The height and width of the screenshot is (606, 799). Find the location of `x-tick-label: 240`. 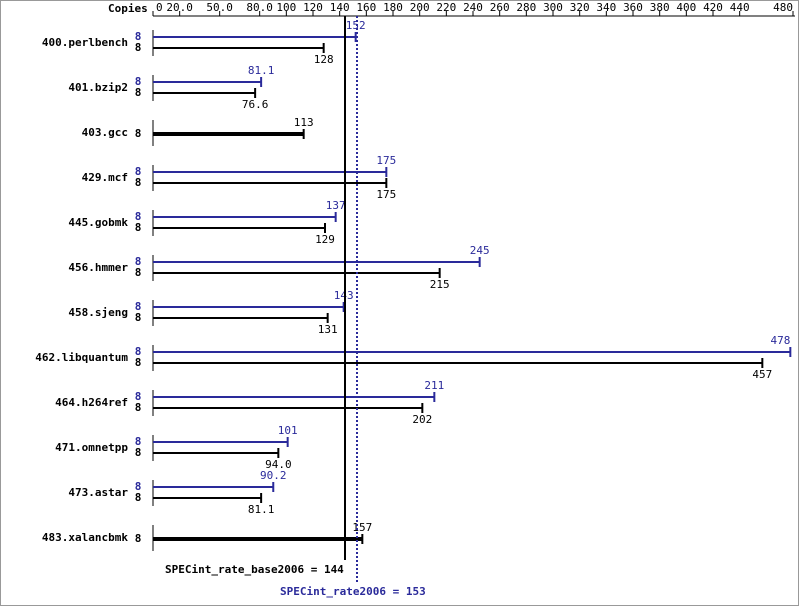

x-tick-label: 240 is located at coordinates (473, 7).